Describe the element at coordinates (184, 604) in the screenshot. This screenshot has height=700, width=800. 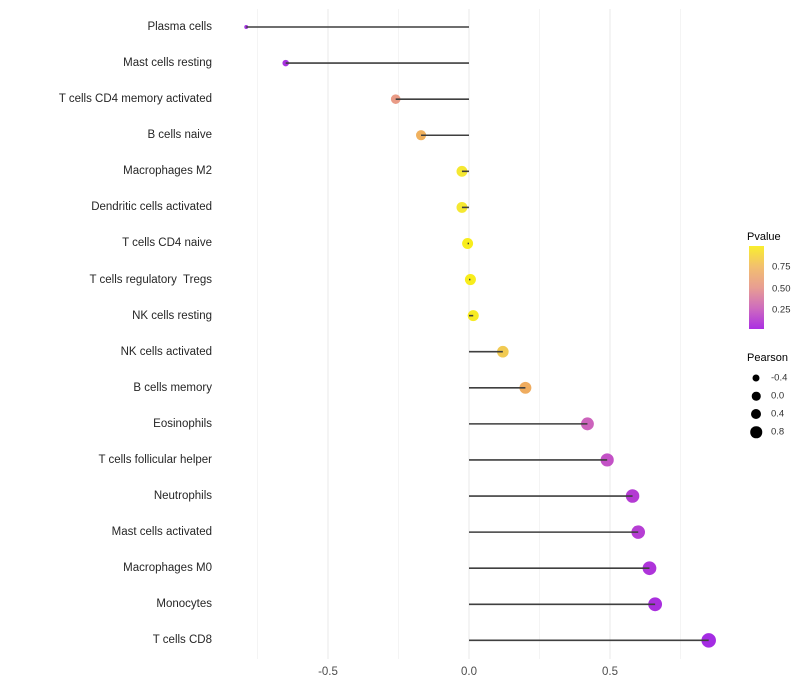
I see `y-axis-label: Monocytes` at that location.